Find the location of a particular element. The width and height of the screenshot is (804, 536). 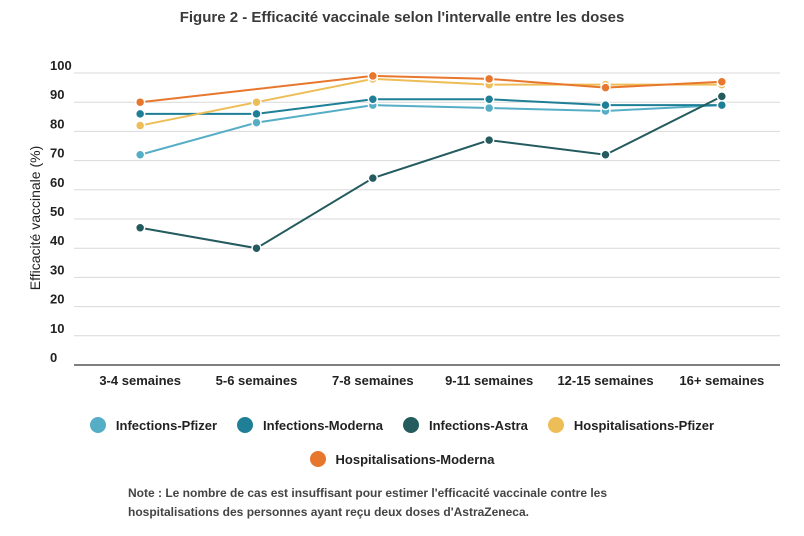

legend-item-infections-moderna: Infections-Moderna is located at coordinates (310, 425).